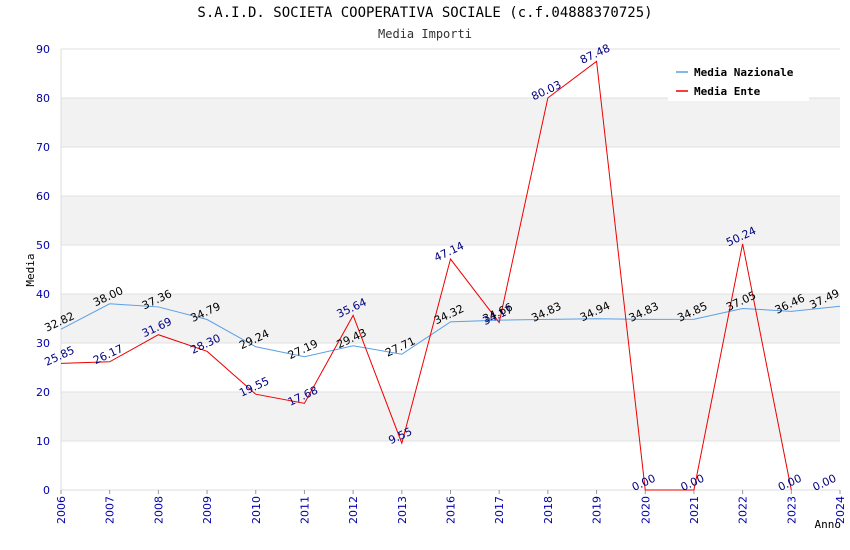 The height and width of the screenshot is (550, 850). Describe the element at coordinates (43, 245) in the screenshot. I see `y-tick-label: 50` at that location.